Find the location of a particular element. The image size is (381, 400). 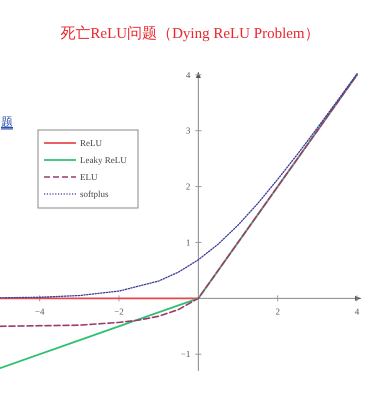

y-tick-label: 3 is located at coordinates (188, 131).